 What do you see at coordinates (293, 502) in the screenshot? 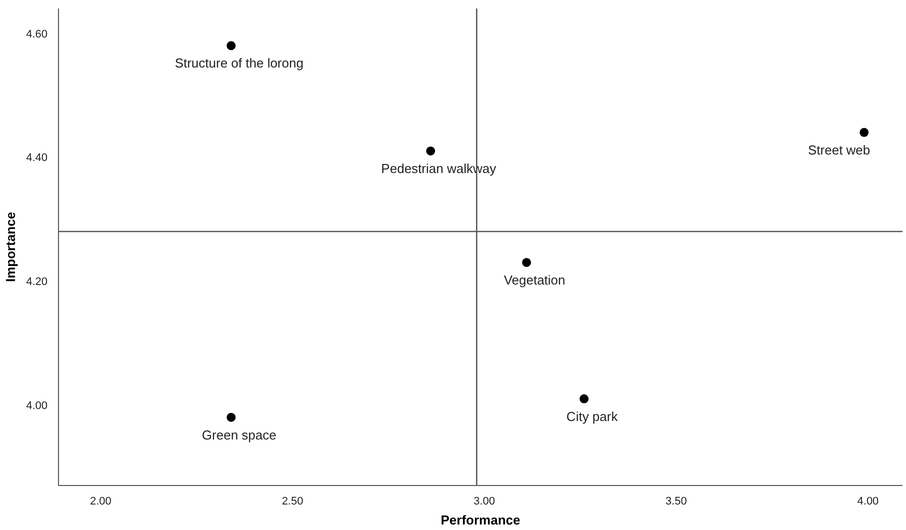
I see `x-tick-label: 2.50` at bounding box center [293, 502].